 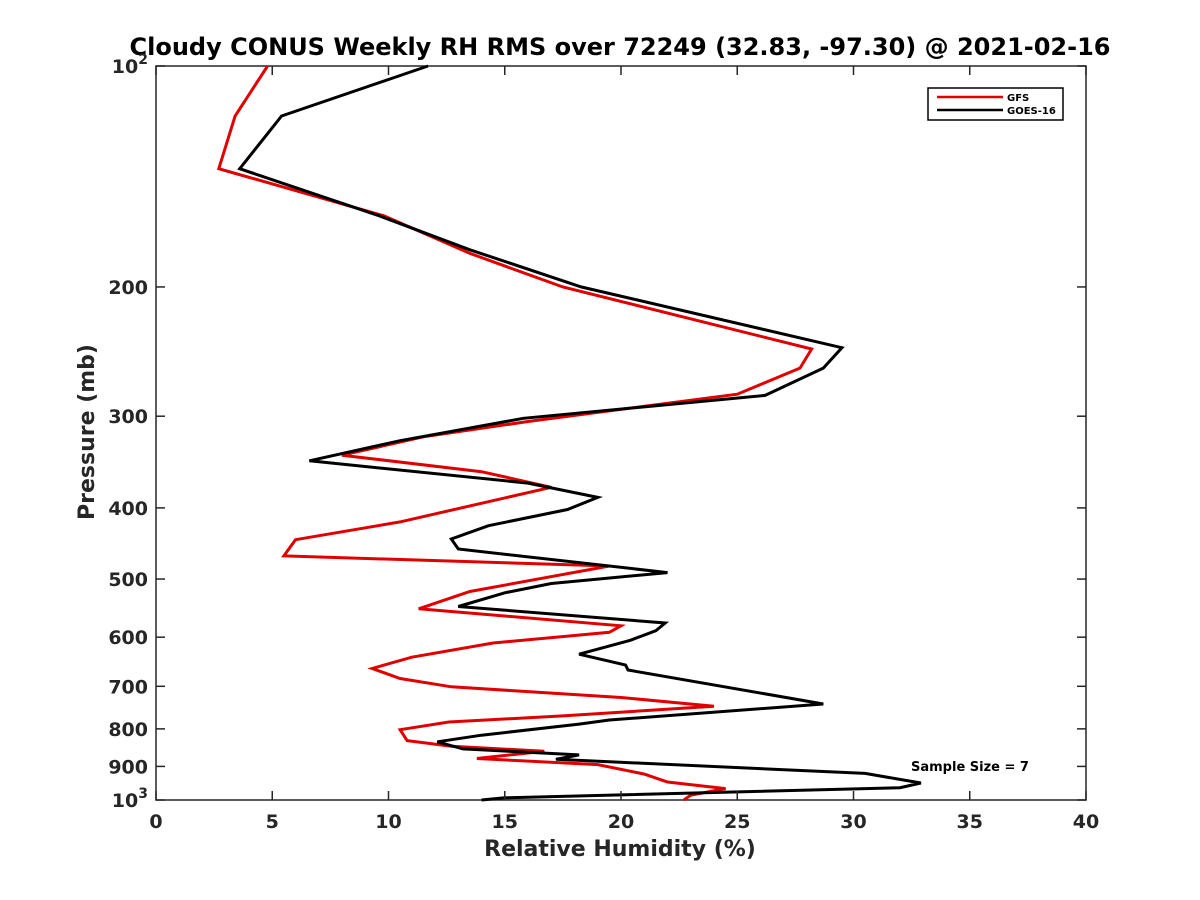 What do you see at coordinates (128, 767) in the screenshot?
I see `y-tick-label: 900` at bounding box center [128, 767].